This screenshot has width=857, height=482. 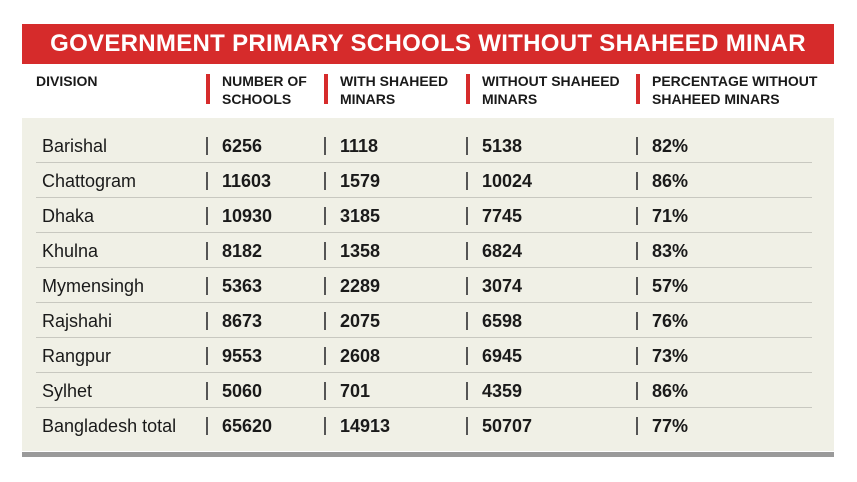 What do you see at coordinates (365, 426) in the screenshot?
I see `with-minars-cell: 14913` at bounding box center [365, 426].